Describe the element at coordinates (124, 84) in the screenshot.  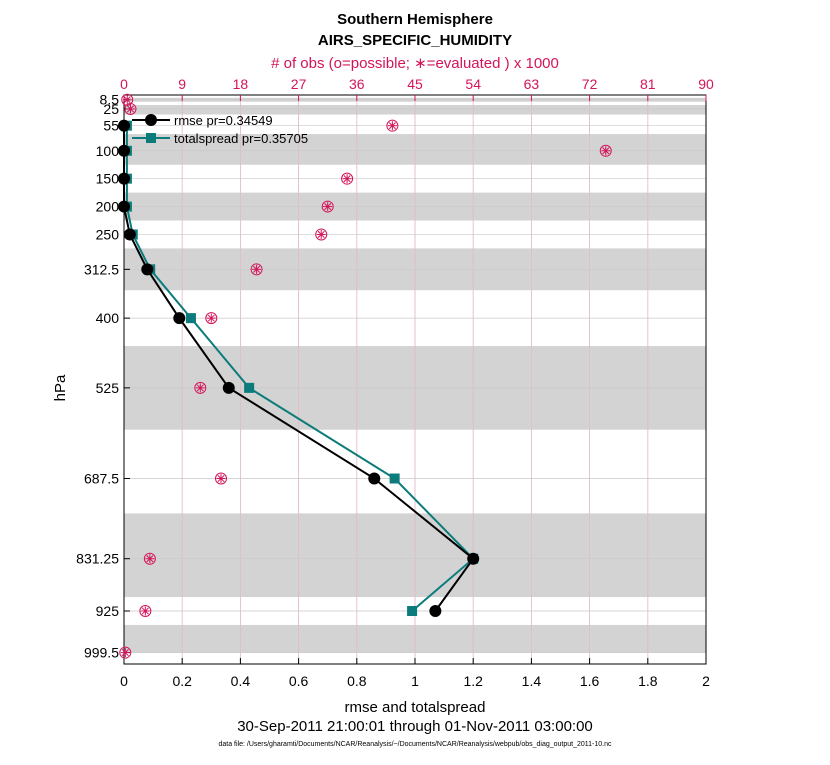
I see `top-tick-label: 0` at that location.